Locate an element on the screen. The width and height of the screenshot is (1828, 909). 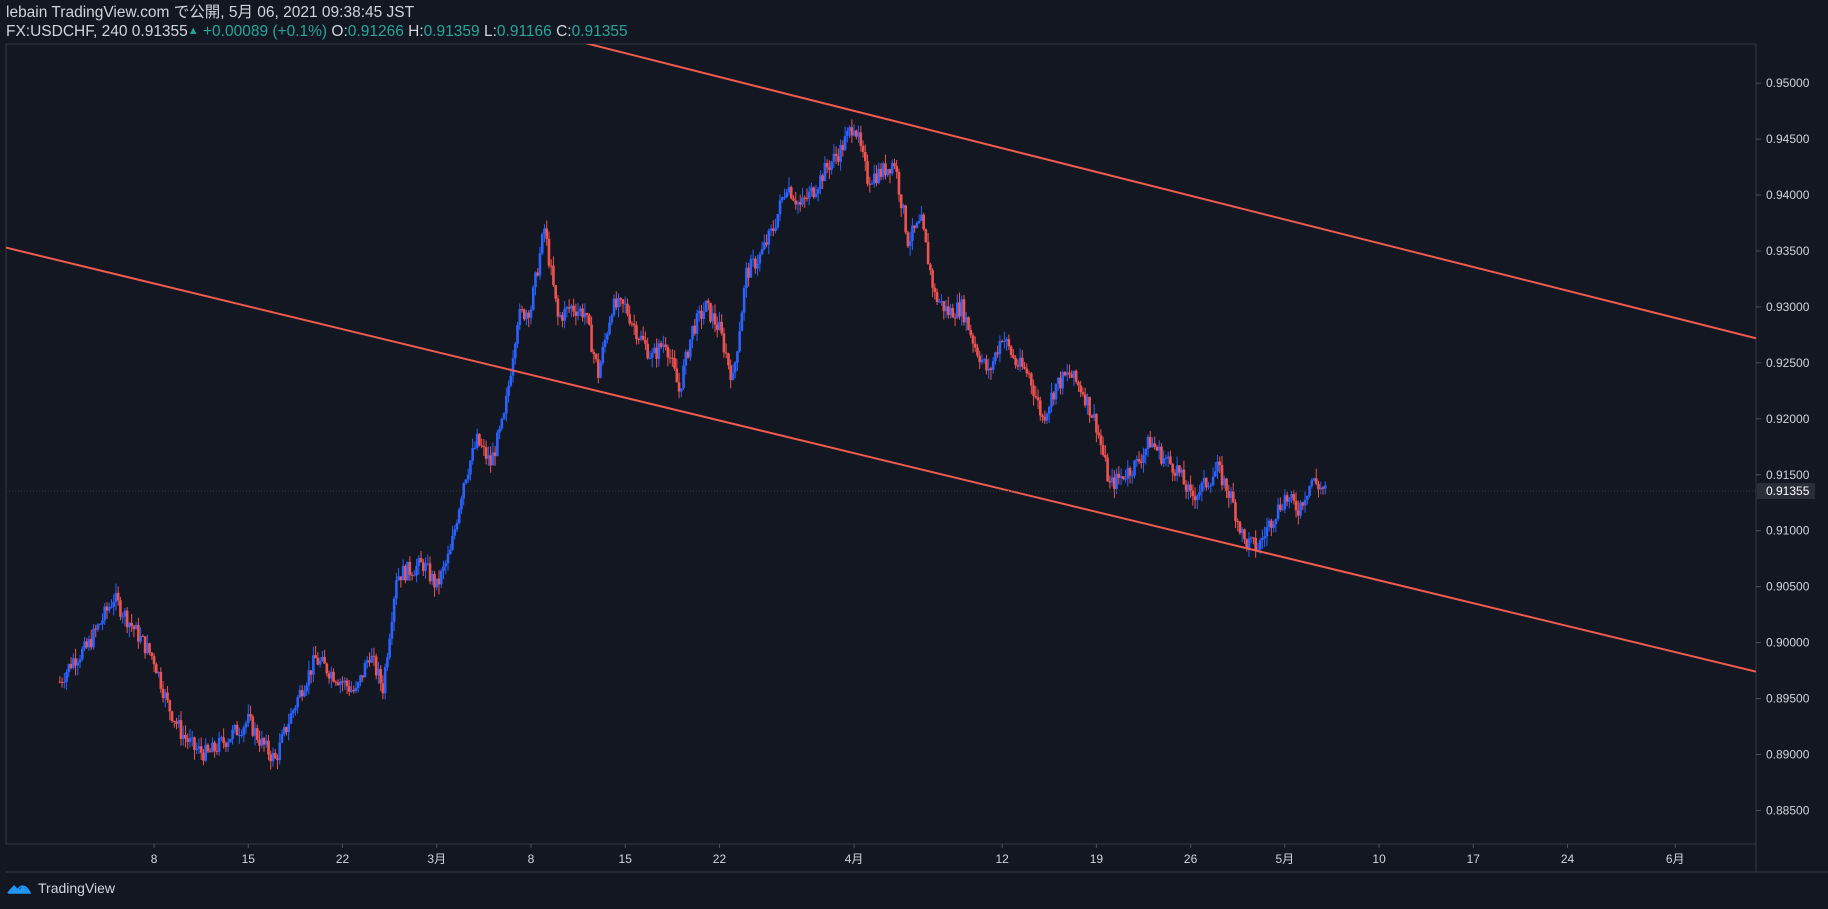
x-tick-label: 5月 is located at coordinates (1285, 859).